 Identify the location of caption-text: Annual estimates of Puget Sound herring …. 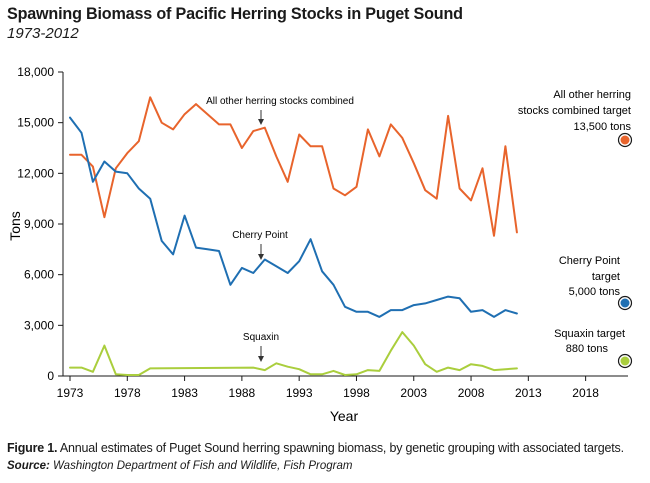
(341, 448).